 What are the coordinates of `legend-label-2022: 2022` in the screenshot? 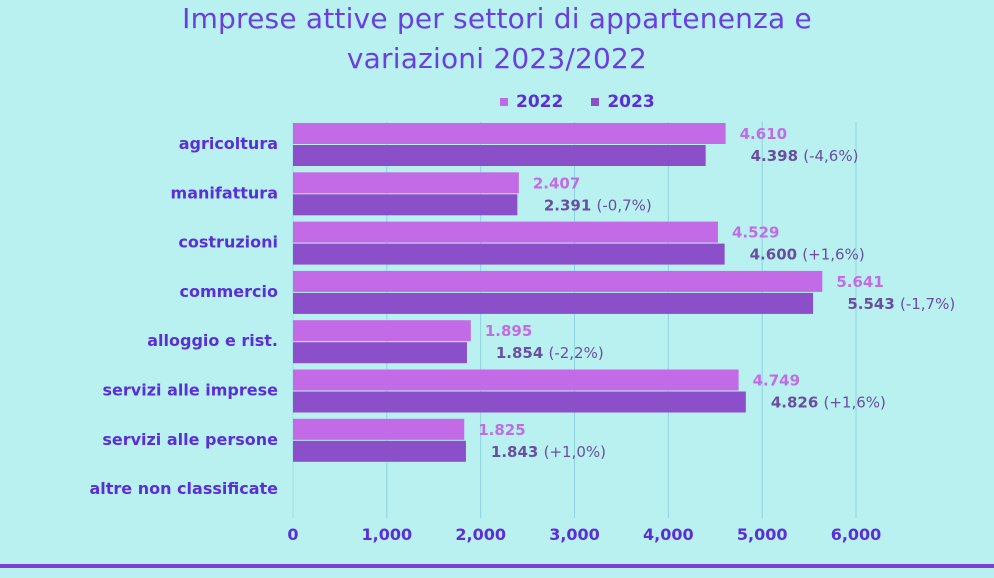 It's located at (540, 102).